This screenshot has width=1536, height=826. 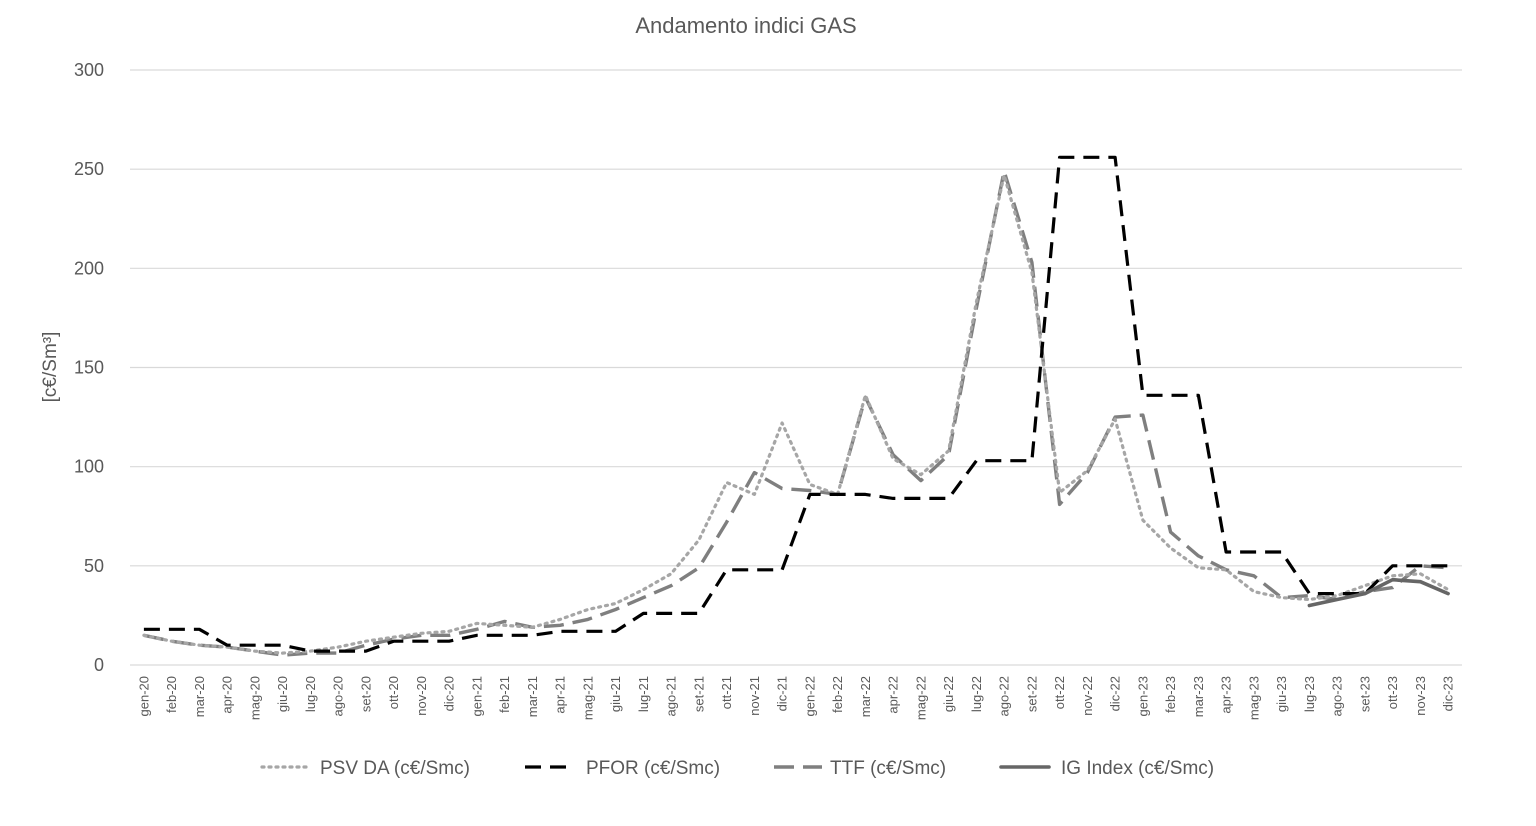 What do you see at coordinates (143, 696) in the screenshot?
I see `x-tick-label: gen-20` at bounding box center [143, 696].